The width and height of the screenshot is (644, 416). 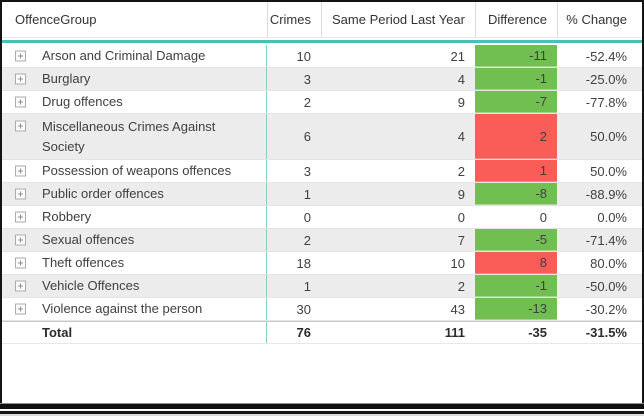 What do you see at coordinates (294, 19) in the screenshot?
I see `column-header-crimes: Crimes` at bounding box center [294, 19].